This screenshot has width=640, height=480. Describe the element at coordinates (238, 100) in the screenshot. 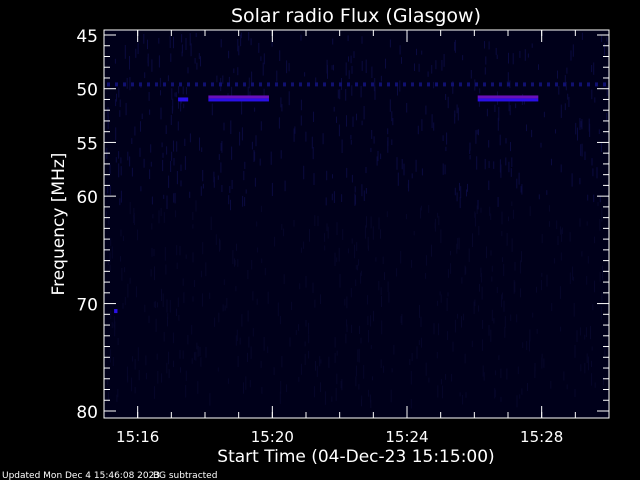

I see `emission-band-lower` at that location.